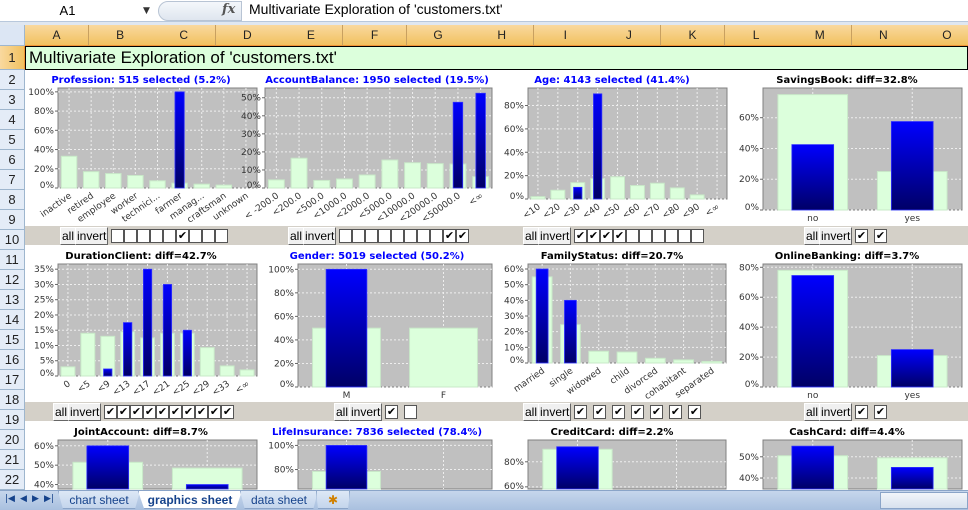 This screenshot has height=510, width=968. Describe the element at coordinates (99, 500) in the screenshot. I see `tab-chart-sheet: chart sheet` at that location.